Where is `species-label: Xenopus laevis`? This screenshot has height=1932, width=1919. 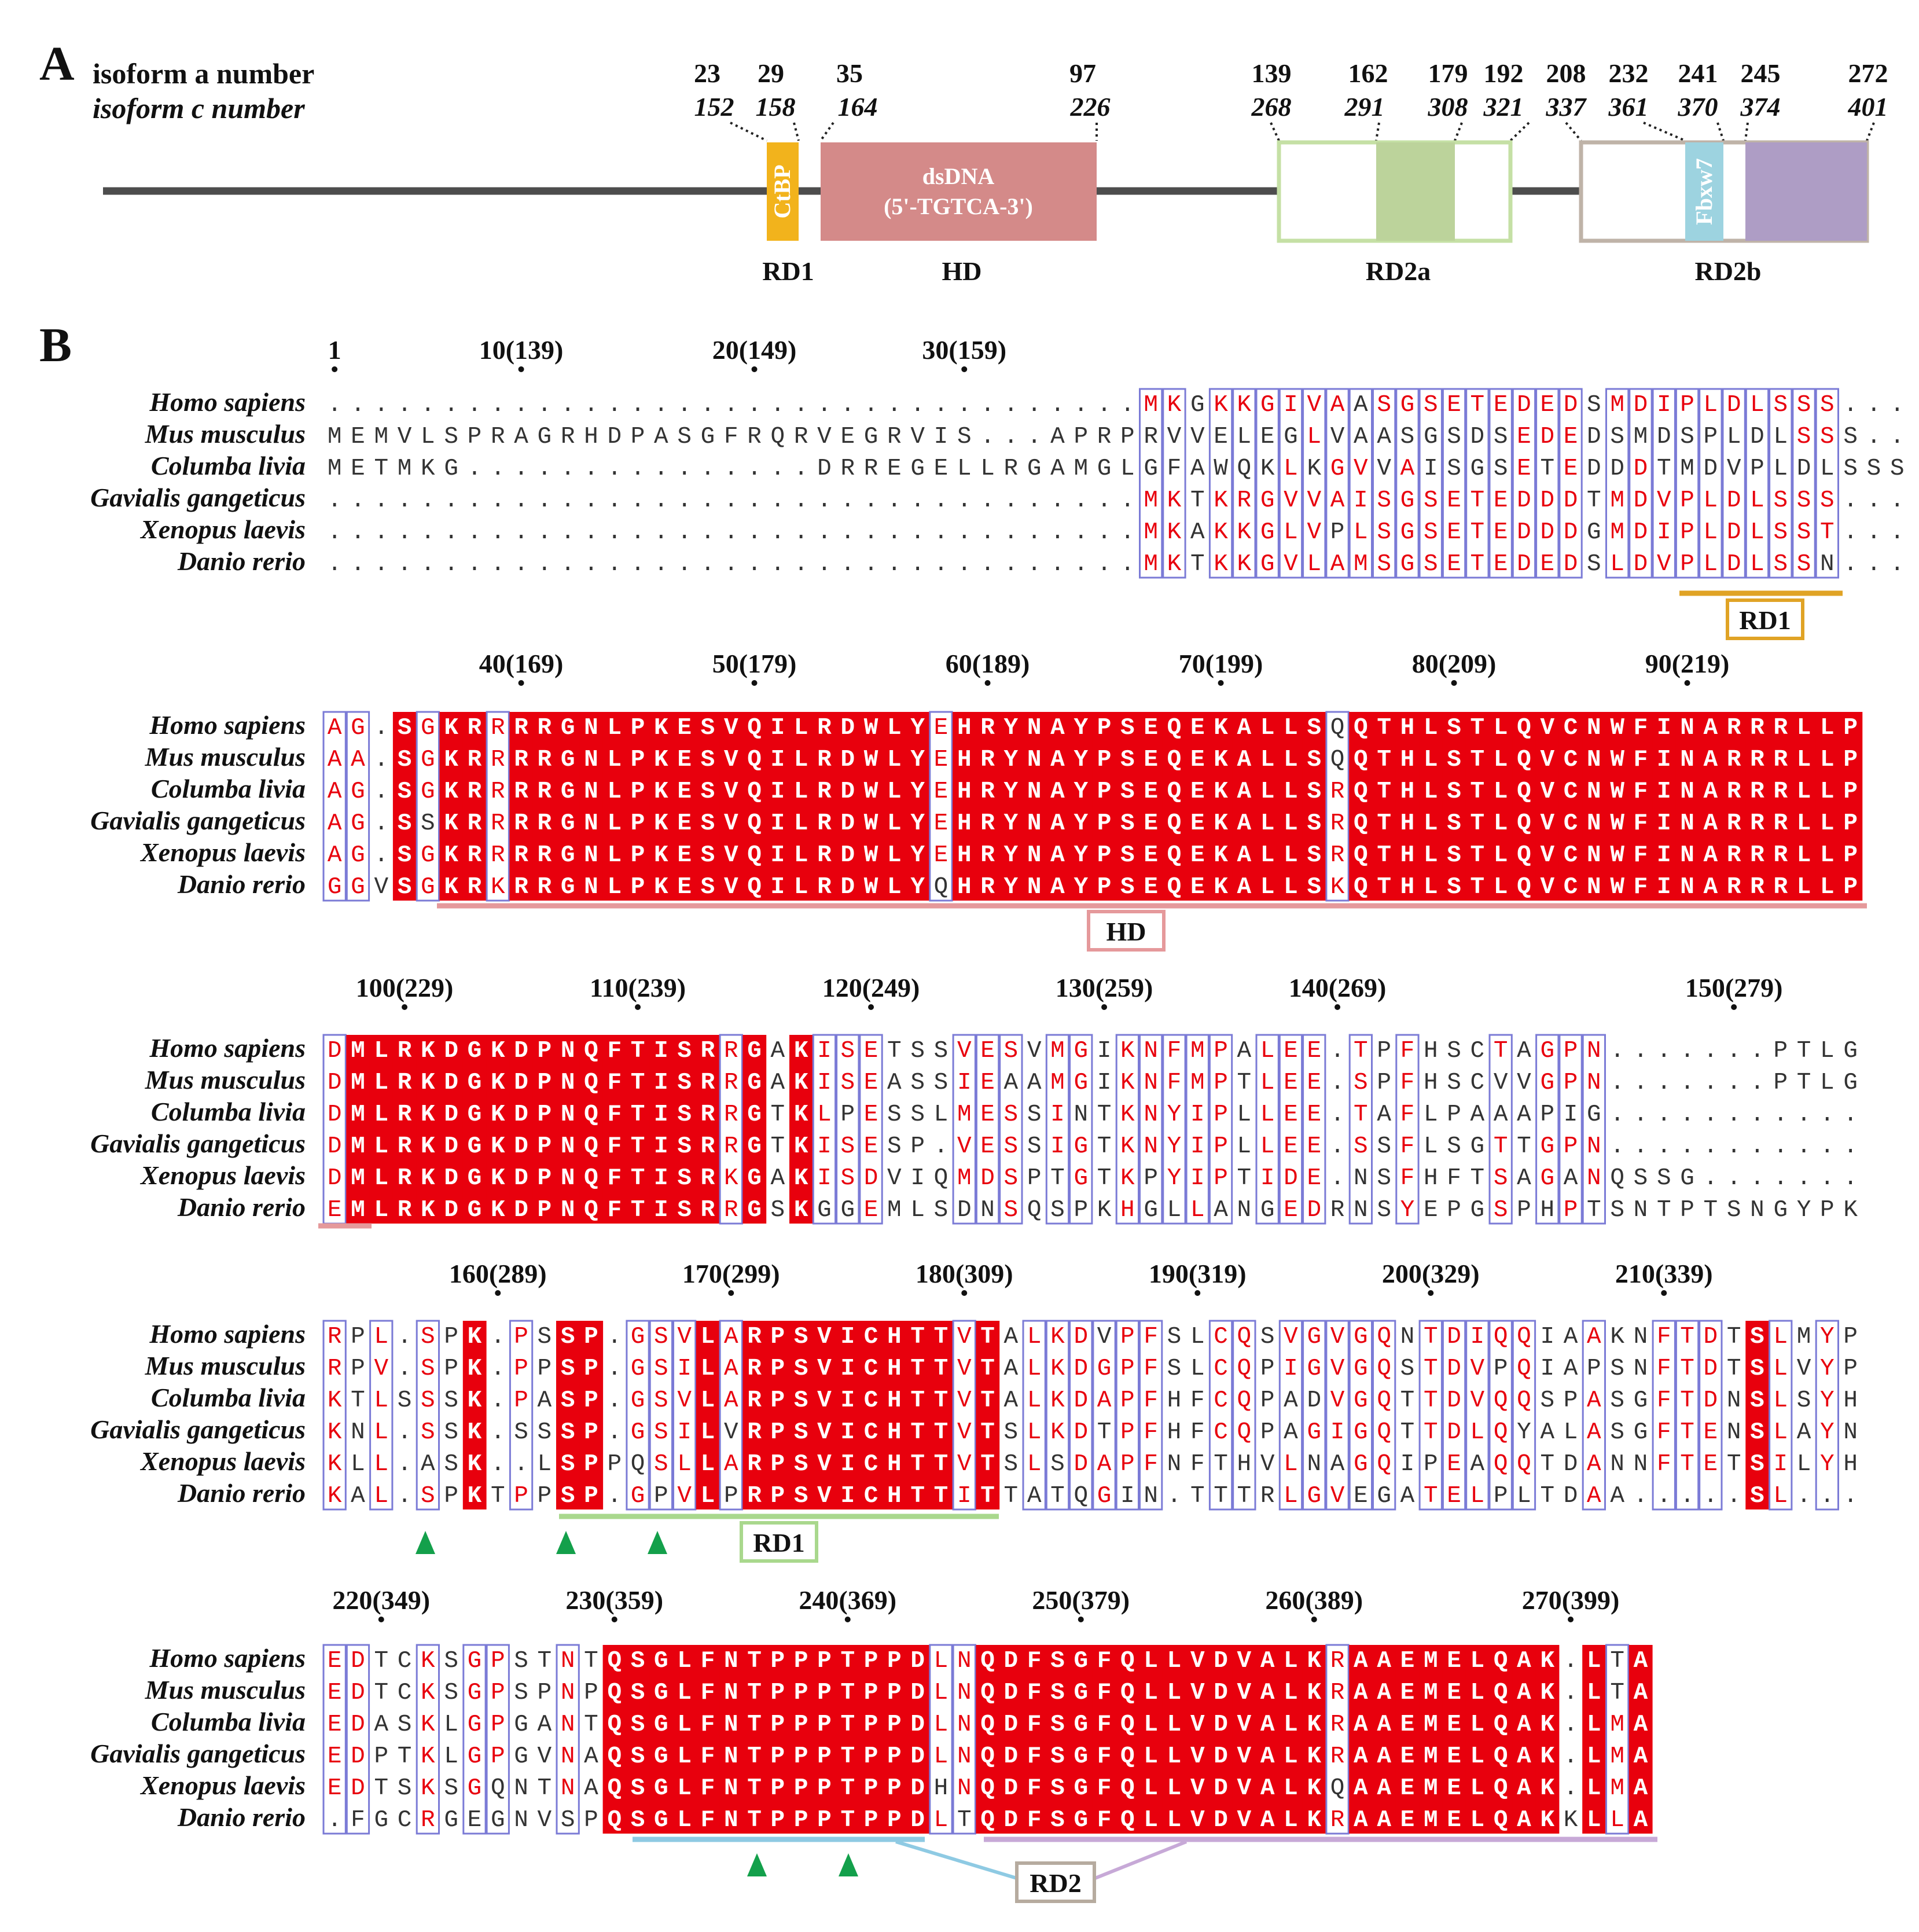 species-label: Xenopus laevis is located at coordinates (222, 529).